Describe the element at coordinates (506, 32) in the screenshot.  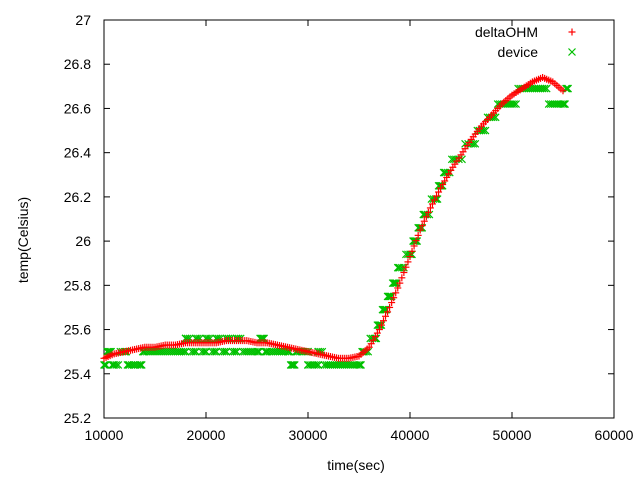
I see `legend-label-deltaohm: deltaOHM` at that location.